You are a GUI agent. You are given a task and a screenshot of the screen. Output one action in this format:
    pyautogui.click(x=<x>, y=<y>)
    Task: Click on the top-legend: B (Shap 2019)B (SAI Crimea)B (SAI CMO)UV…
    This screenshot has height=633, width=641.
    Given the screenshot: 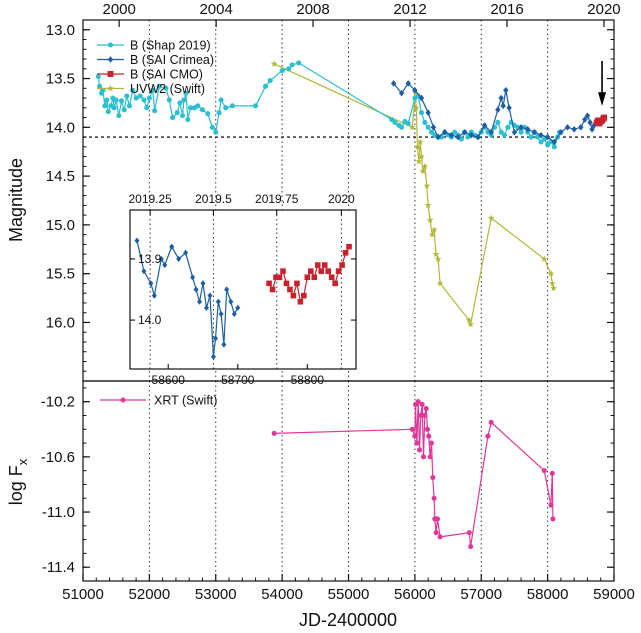 What is the action you would take?
    pyautogui.click(x=155, y=67)
    